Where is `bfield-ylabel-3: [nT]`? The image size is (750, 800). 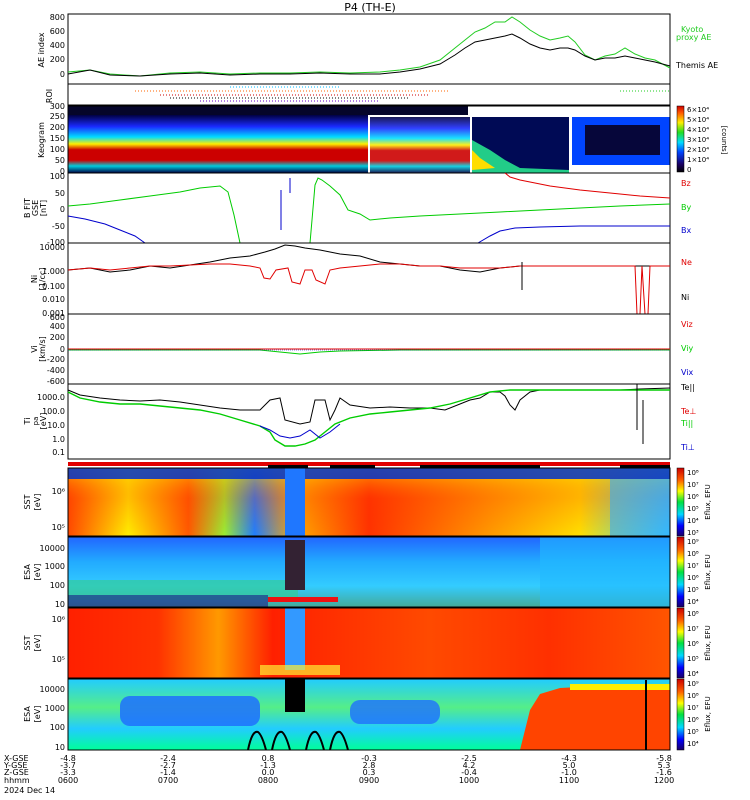 bfield-ylabel-3: [nT] is located at coordinates (43, 208).